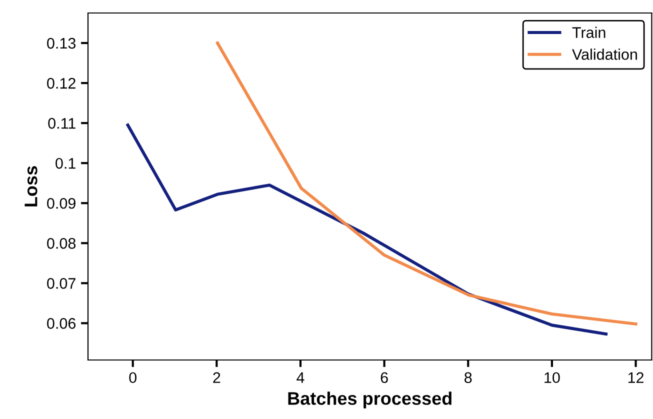  Describe the element at coordinates (31, 186) in the screenshot. I see `y-axis-title: Loss` at that location.